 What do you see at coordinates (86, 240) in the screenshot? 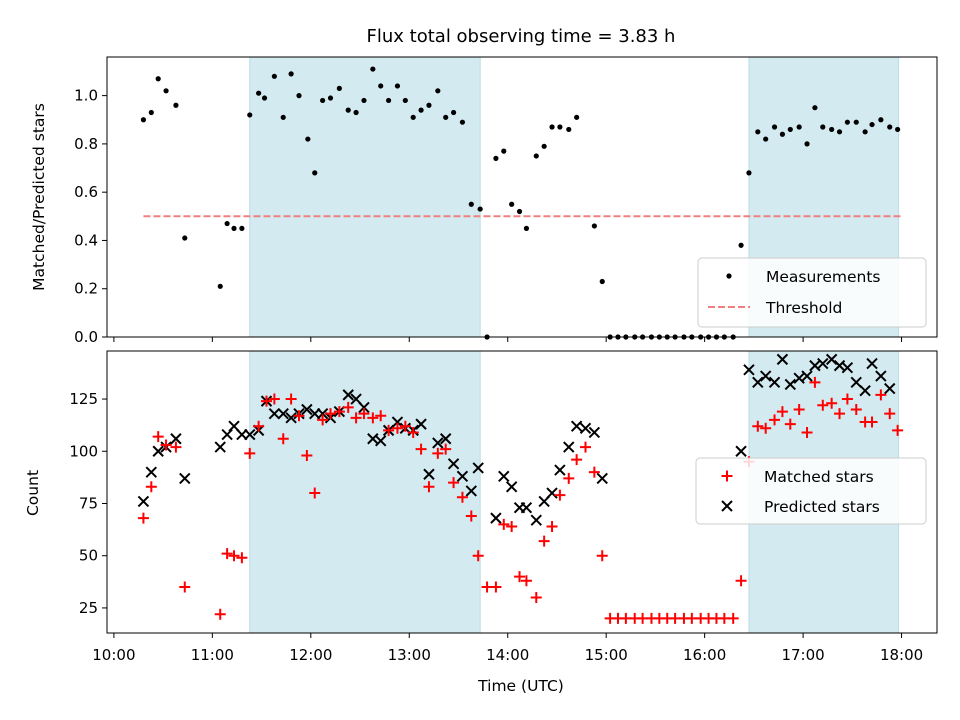
I see `top-ytick-label: 0.4` at bounding box center [86, 240].